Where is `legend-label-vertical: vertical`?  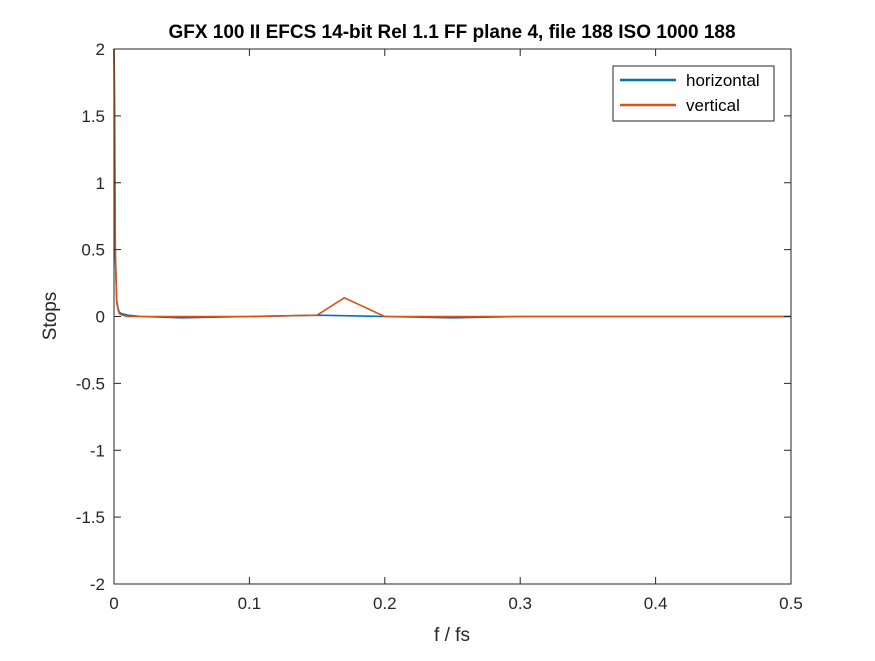
legend-label-vertical: vertical is located at coordinates (713, 105).